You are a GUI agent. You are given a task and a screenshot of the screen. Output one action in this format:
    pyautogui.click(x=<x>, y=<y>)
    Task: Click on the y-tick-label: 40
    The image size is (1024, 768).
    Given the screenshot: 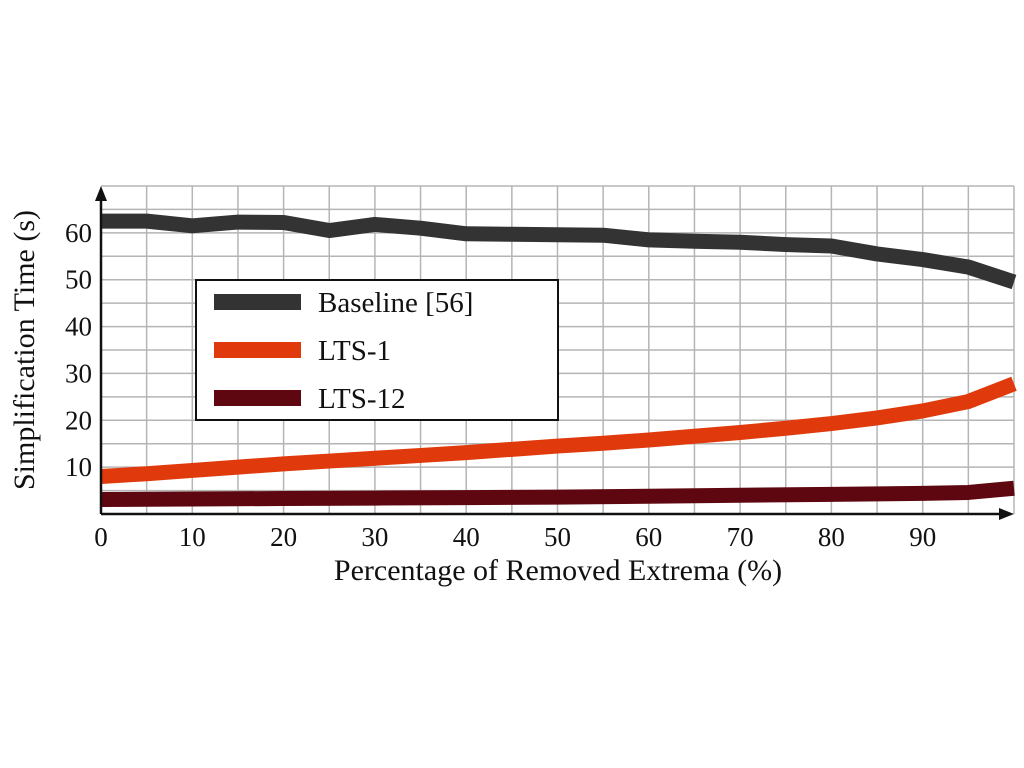 What is the action you would take?
    pyautogui.click(x=78, y=327)
    